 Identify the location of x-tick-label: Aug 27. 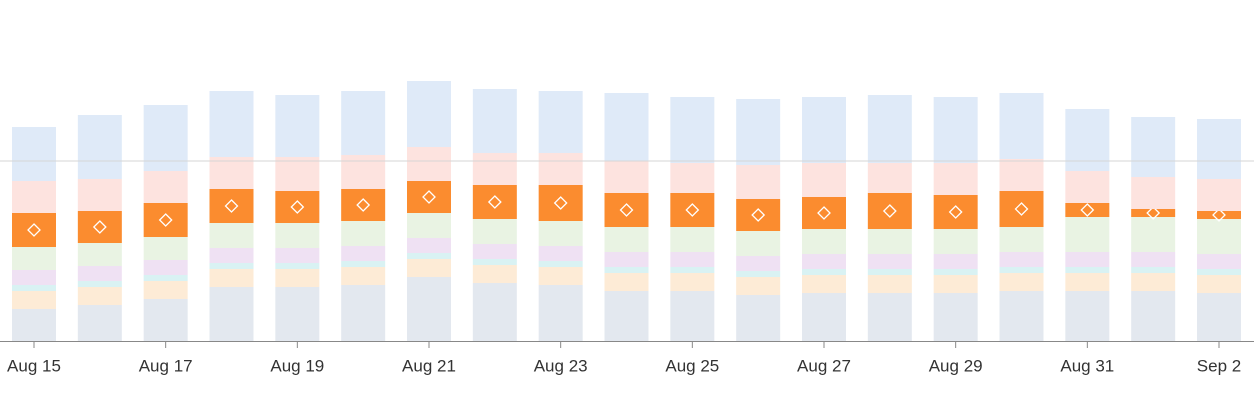
(824, 365).